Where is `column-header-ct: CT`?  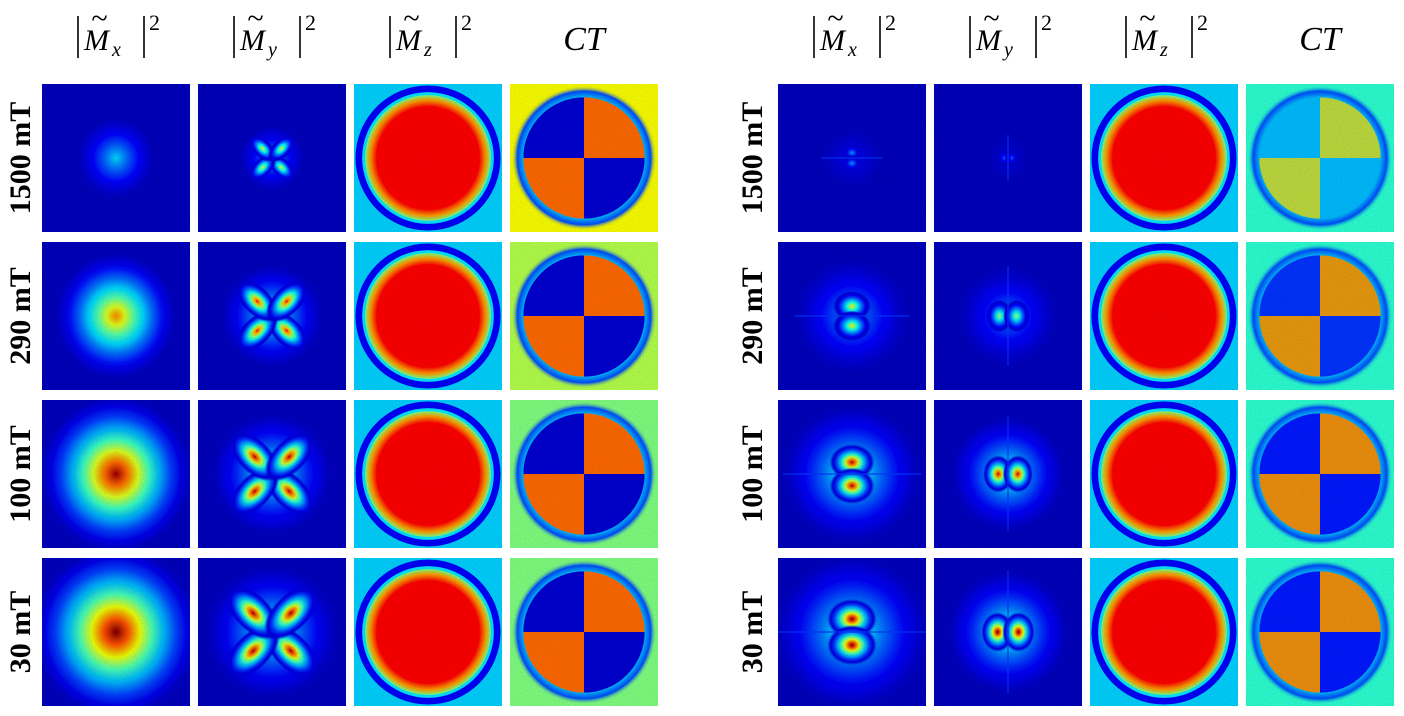 column-header-ct: CT is located at coordinates (1321, 39).